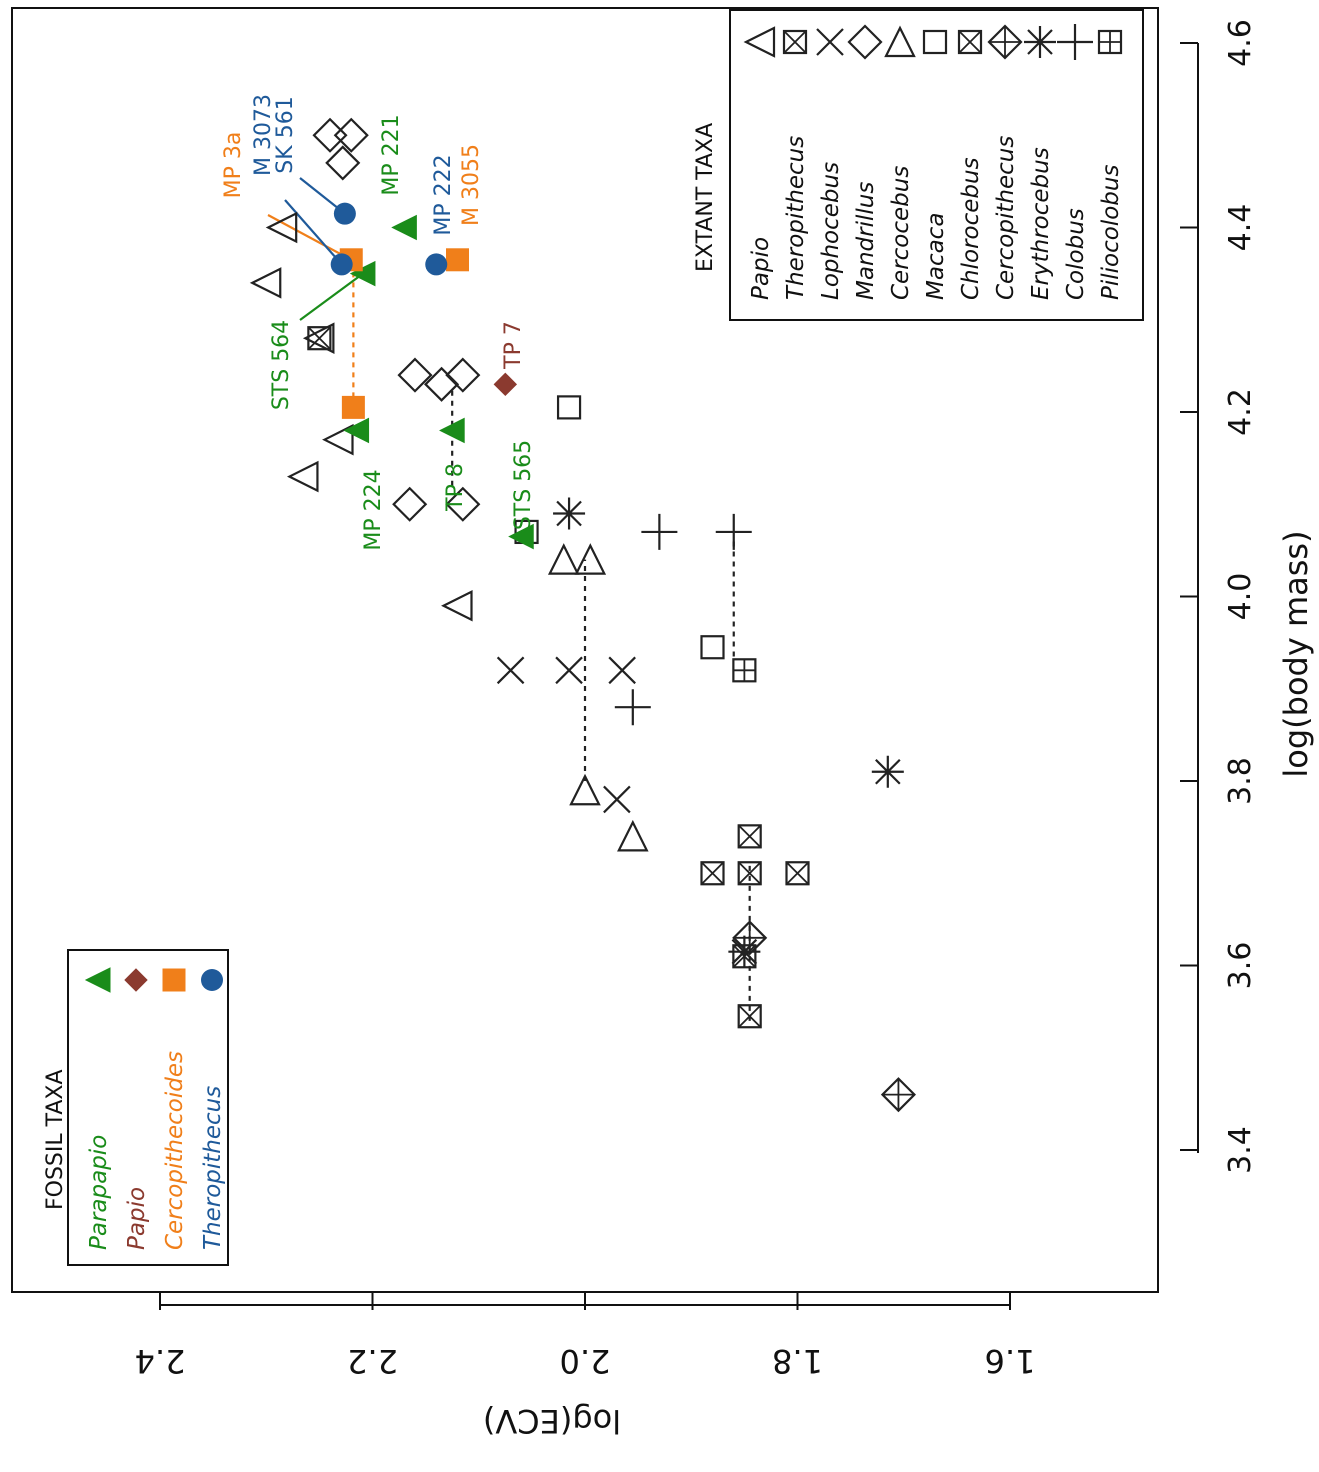  Describe the element at coordinates (1240, 43) in the screenshot. I see `x-tick-label: 4.6` at that location.